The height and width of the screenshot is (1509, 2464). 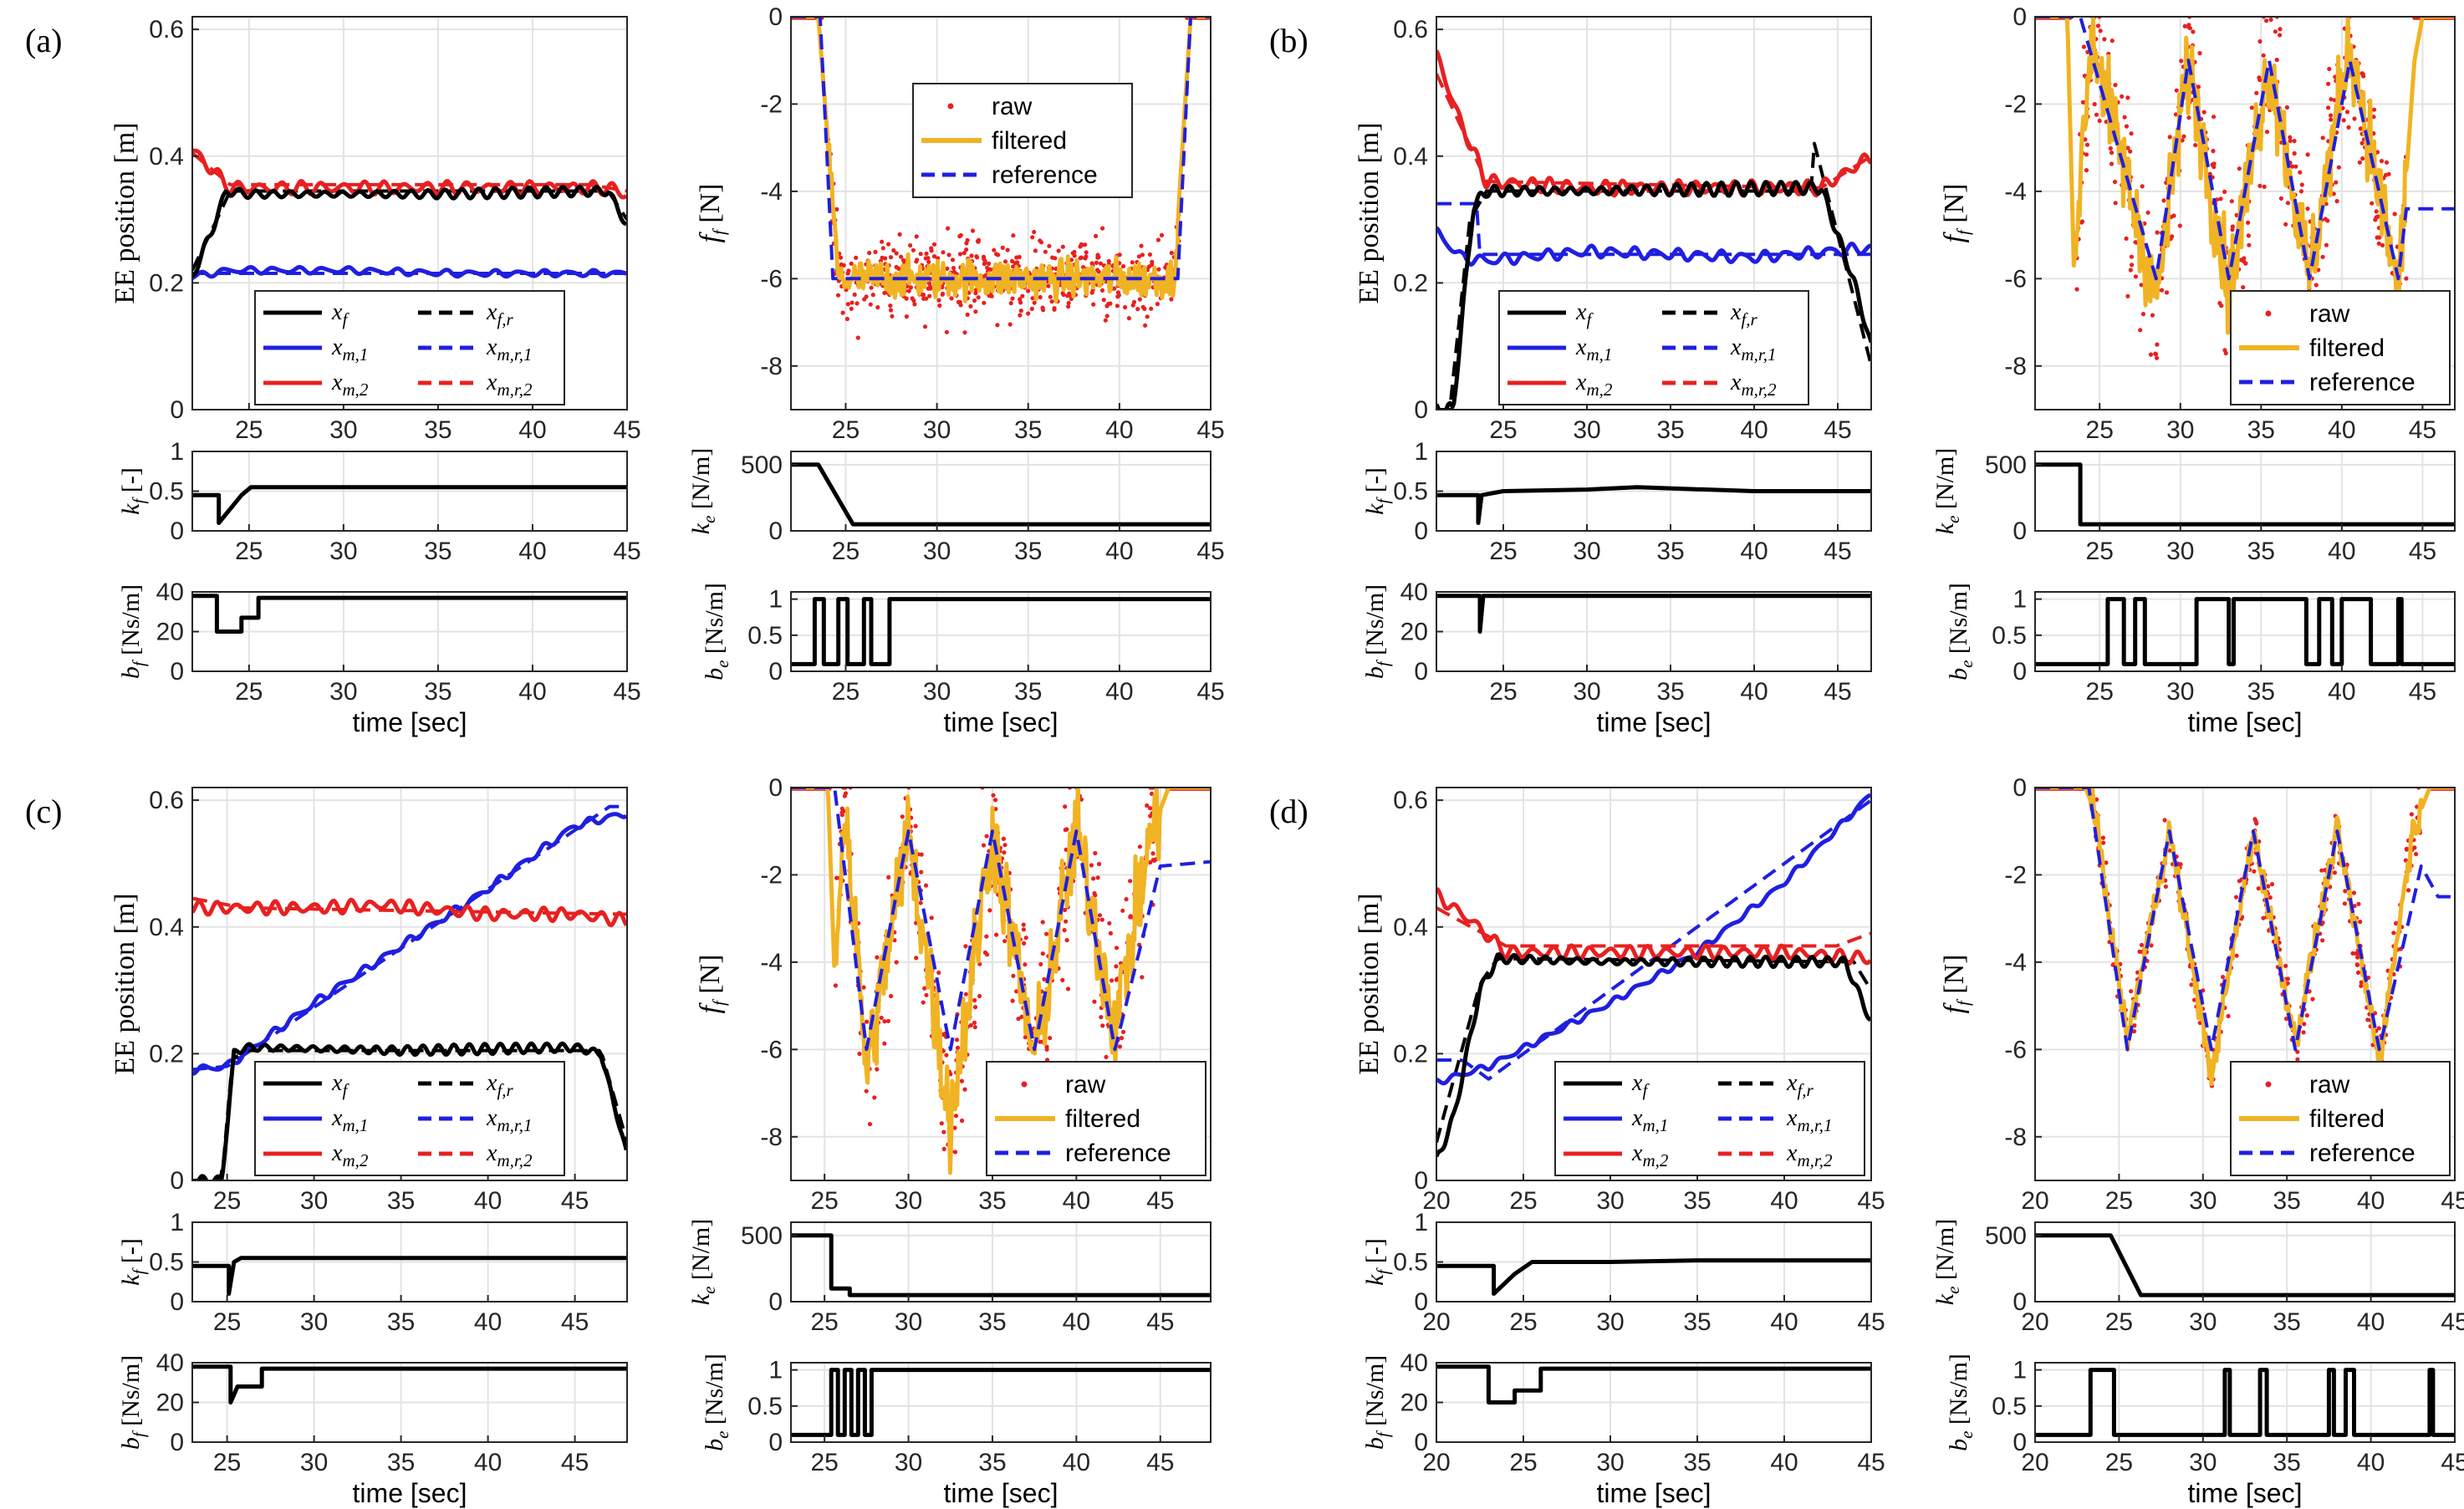 I want to click on force-legend: raw filtered reference, so click(x=1023, y=141).